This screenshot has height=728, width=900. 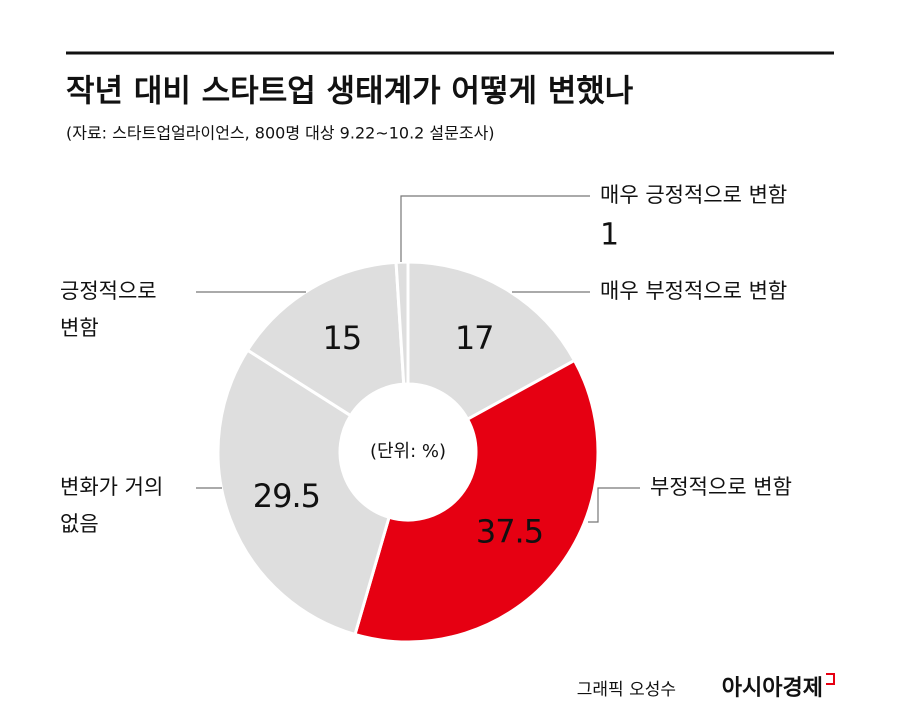 What do you see at coordinates (474, 338) in the screenshot?
I see `value-label: 17` at bounding box center [474, 338].